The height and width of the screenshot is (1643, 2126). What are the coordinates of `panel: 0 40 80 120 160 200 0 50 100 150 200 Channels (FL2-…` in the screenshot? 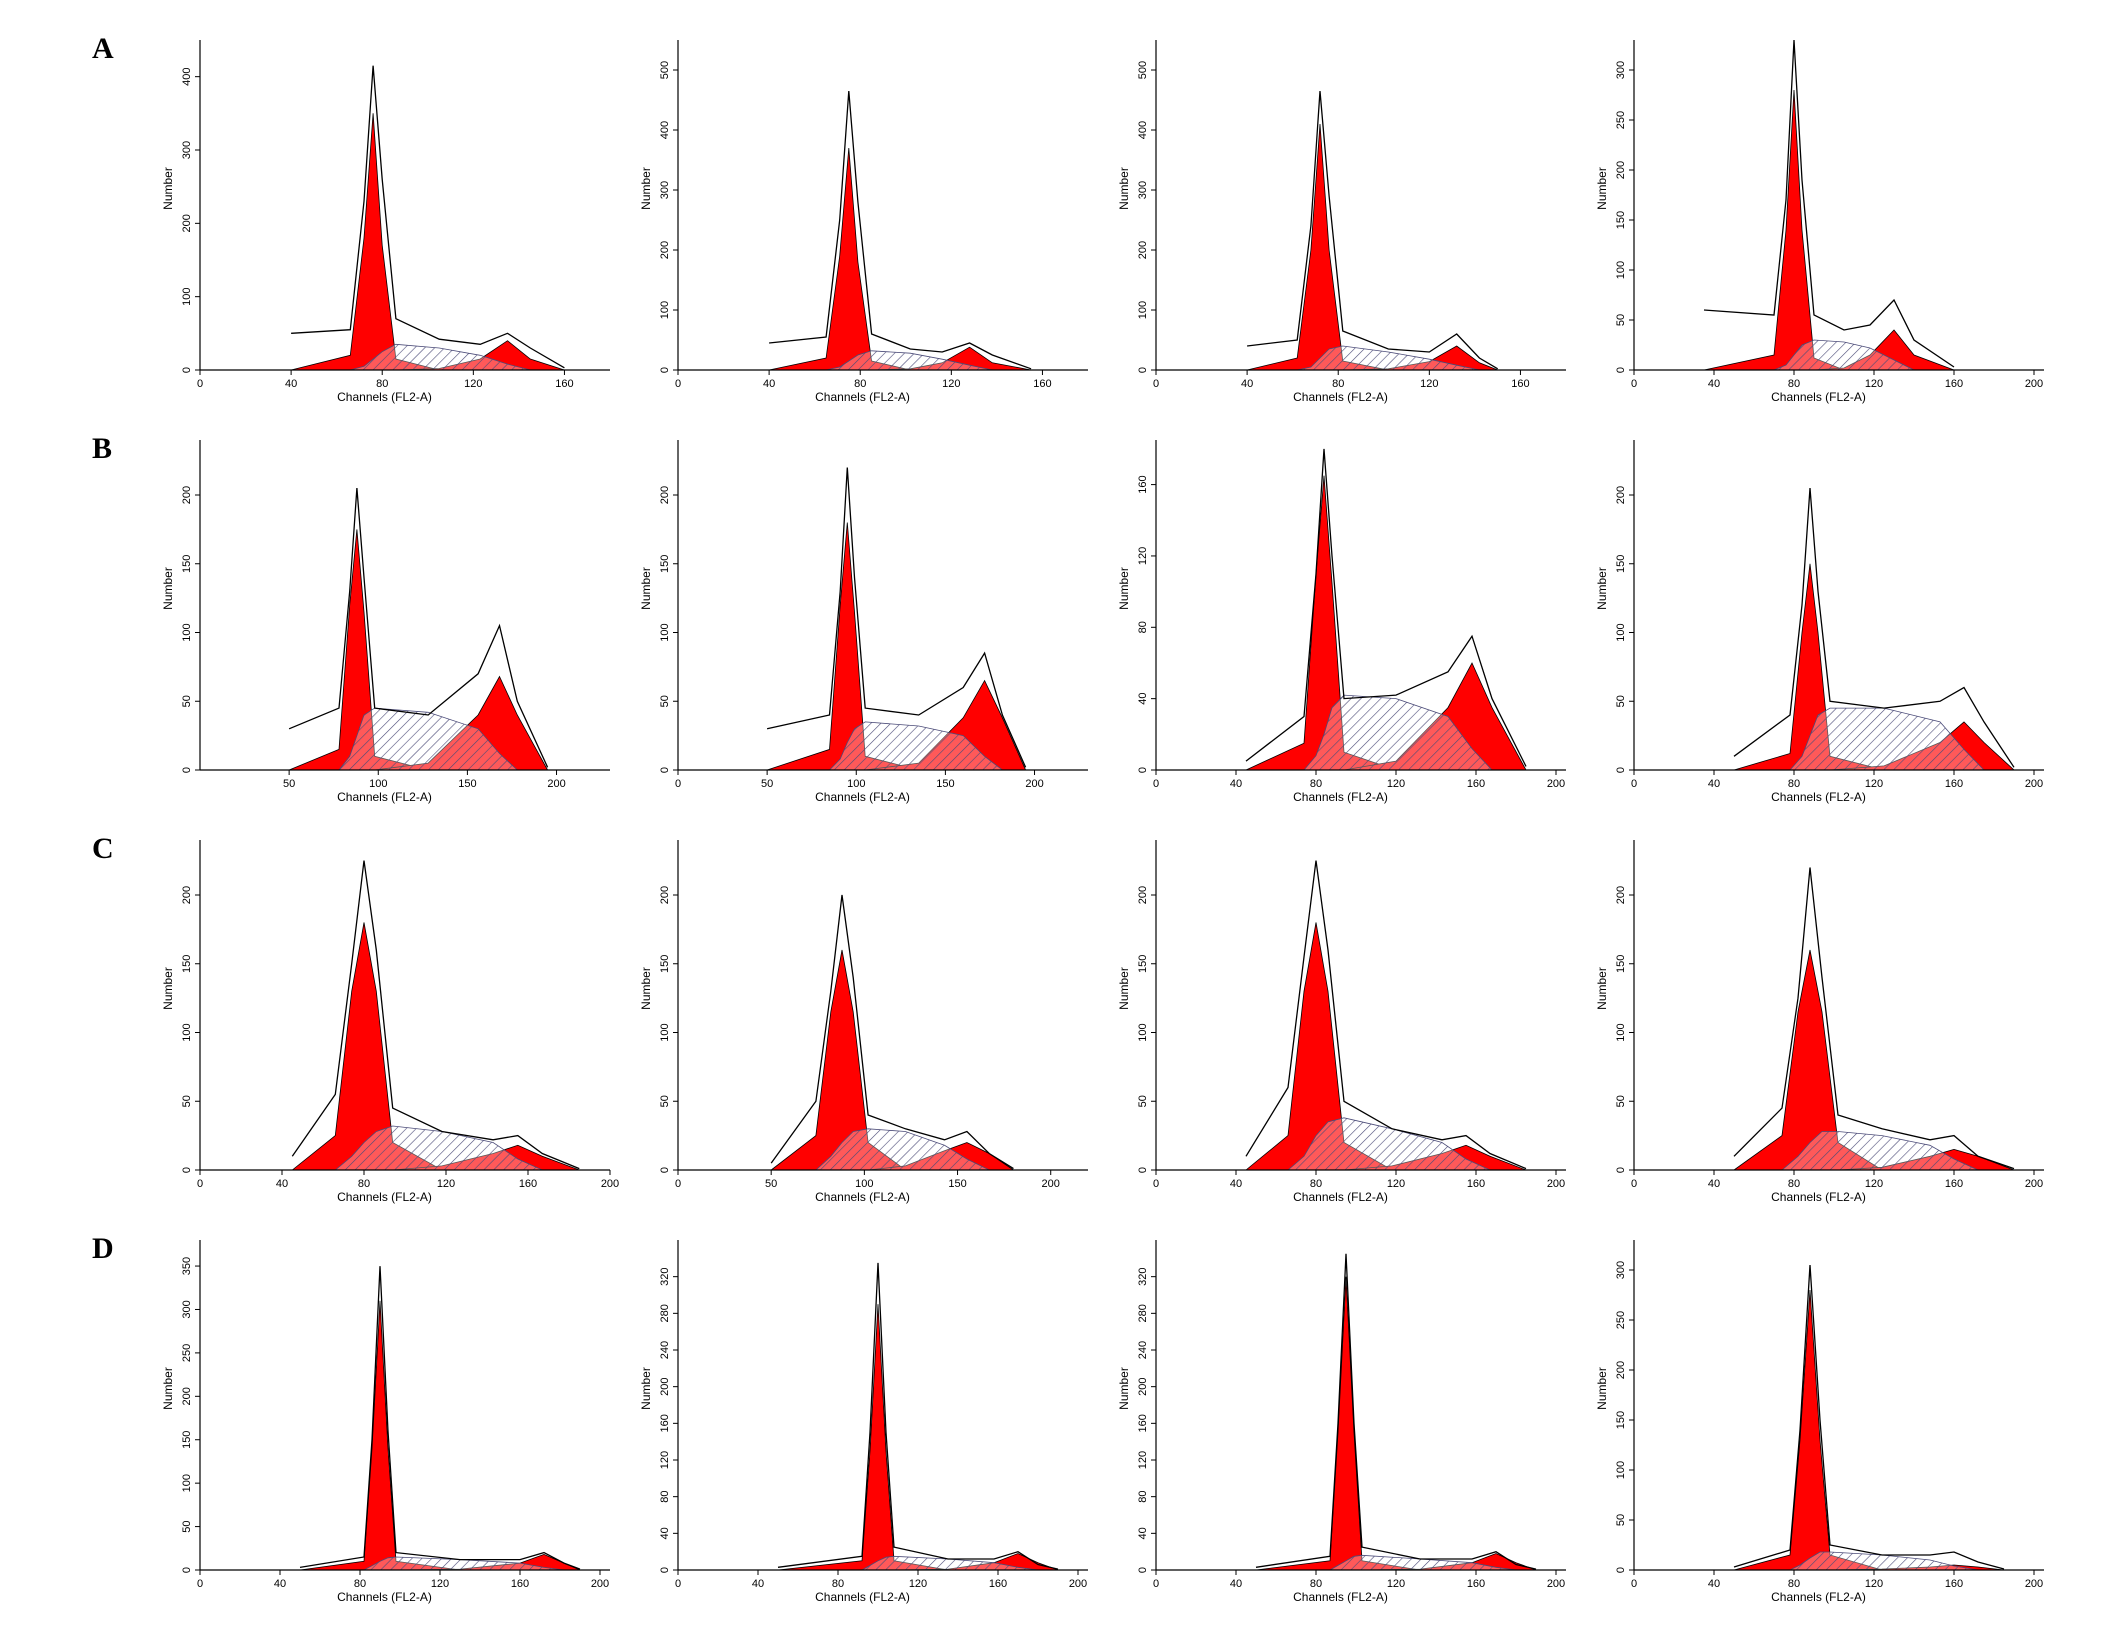 It's located at (1341, 1022).